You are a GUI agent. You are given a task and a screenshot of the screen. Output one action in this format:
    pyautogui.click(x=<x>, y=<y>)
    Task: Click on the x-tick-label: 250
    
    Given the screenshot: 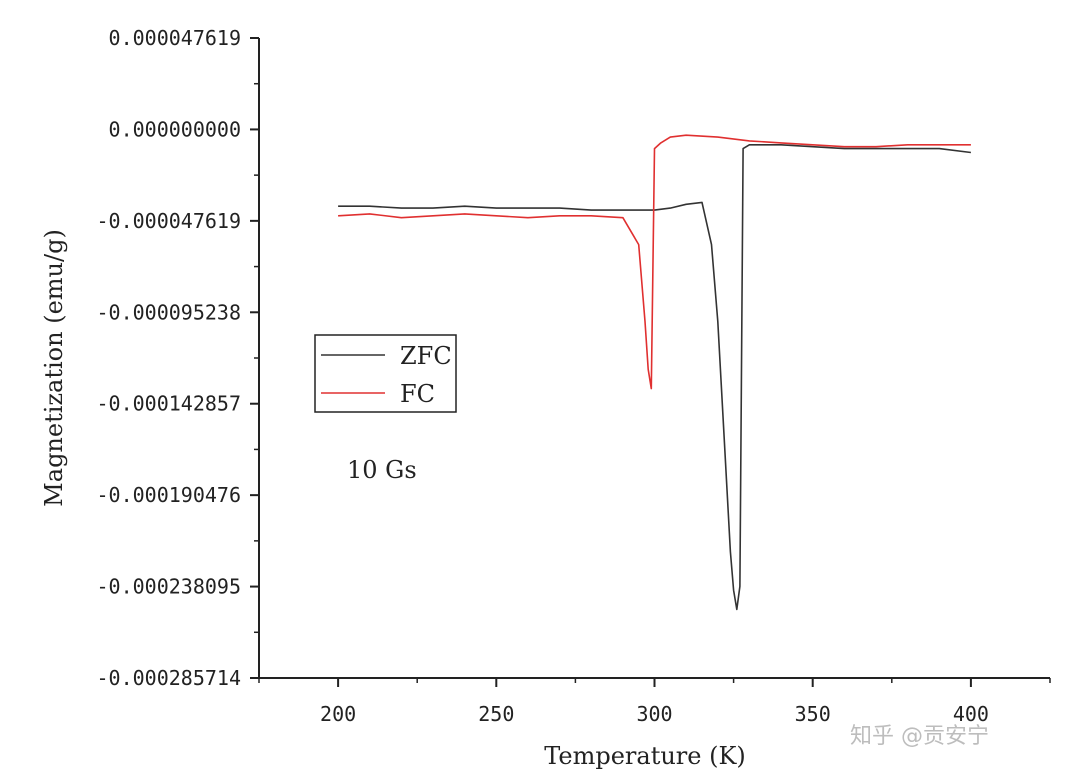 What is the action you would take?
    pyautogui.click(x=496, y=714)
    